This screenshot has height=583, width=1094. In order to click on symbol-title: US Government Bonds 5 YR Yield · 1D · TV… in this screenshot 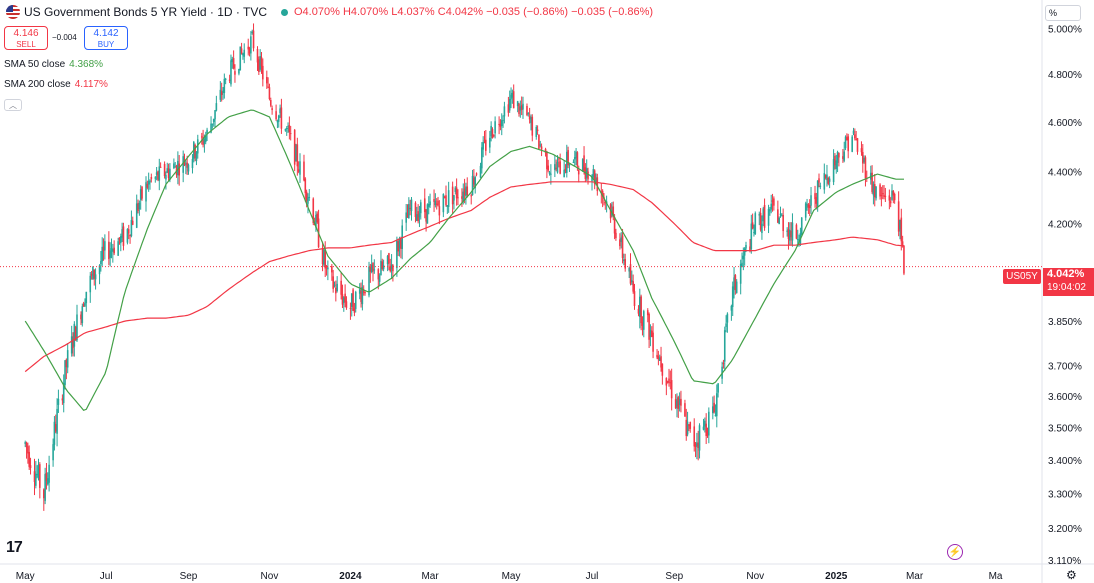, I will do `click(145, 12)`.